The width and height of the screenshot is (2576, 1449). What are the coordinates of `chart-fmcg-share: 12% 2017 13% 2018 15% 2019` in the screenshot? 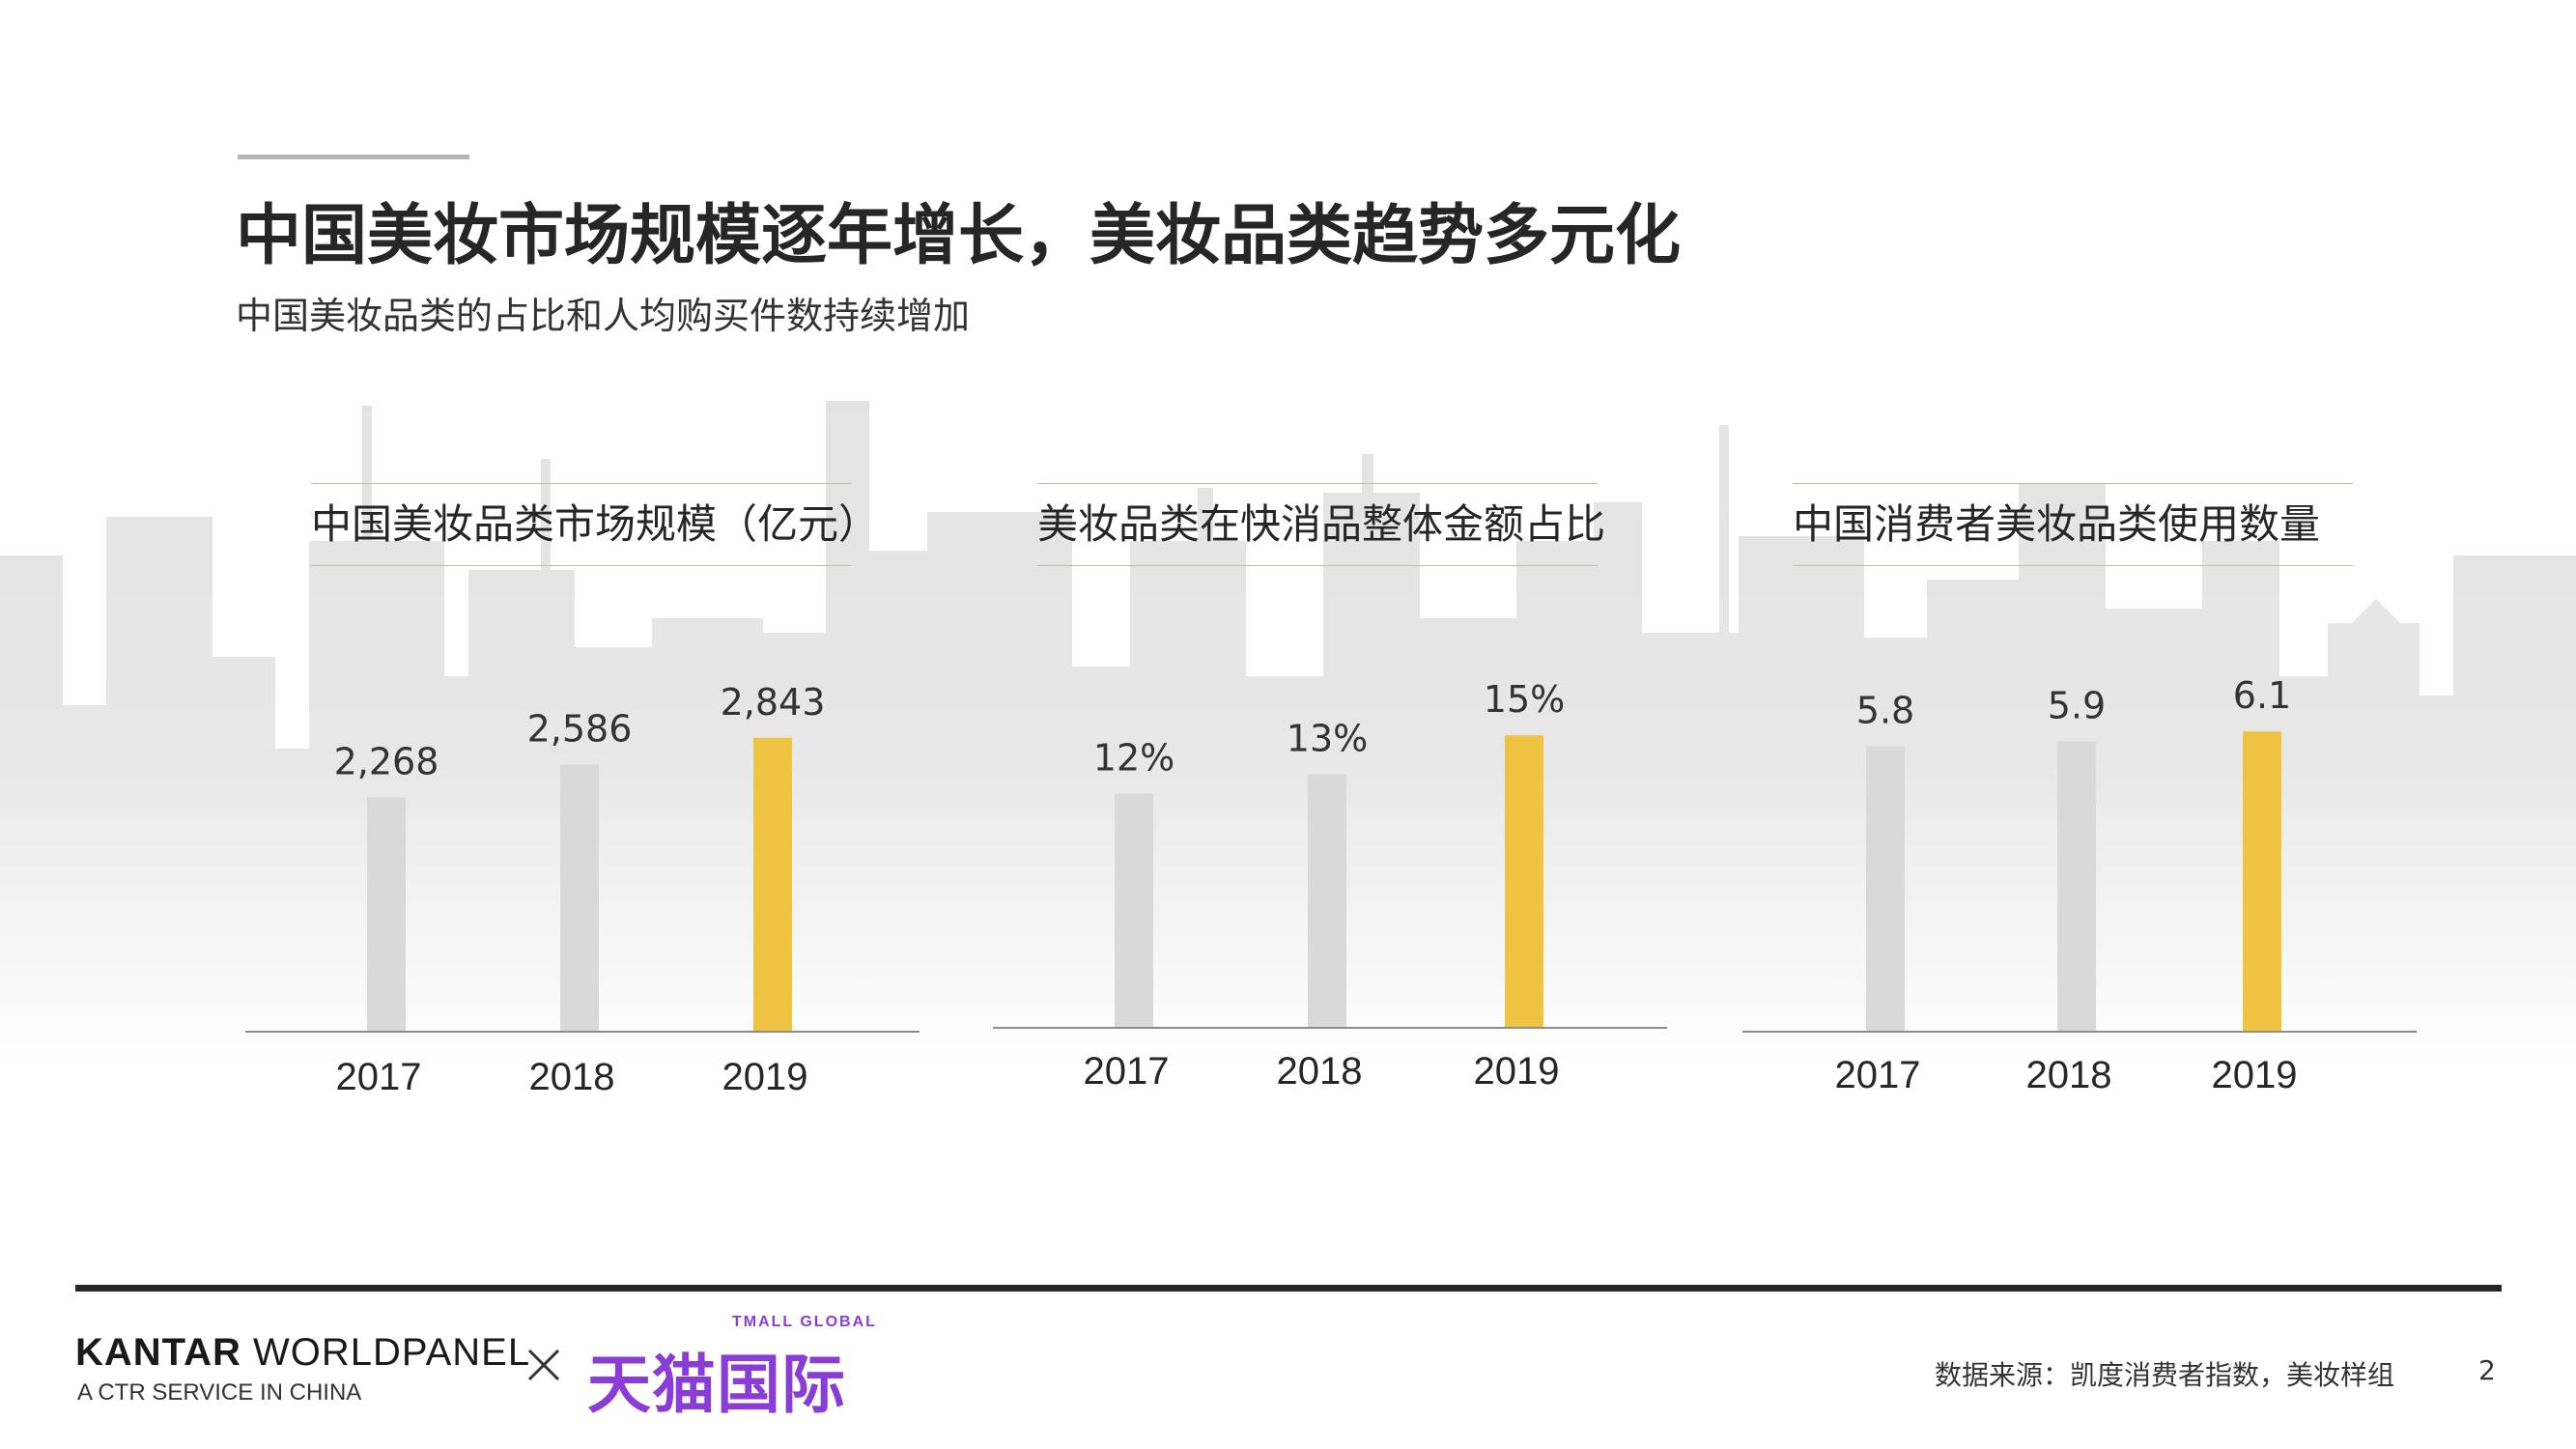 It's located at (1330, 885).